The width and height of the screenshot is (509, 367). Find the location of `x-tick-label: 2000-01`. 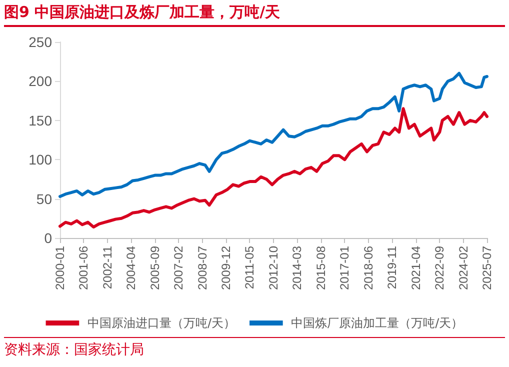

x-tick-label: 2000-01 is located at coordinates (60, 268).